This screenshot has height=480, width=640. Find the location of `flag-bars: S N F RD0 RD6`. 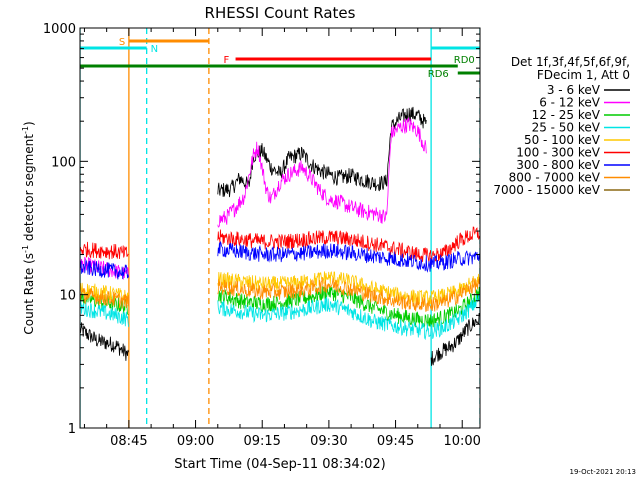

flag-bars: S N F RD0 RD6 is located at coordinates (280, 58).